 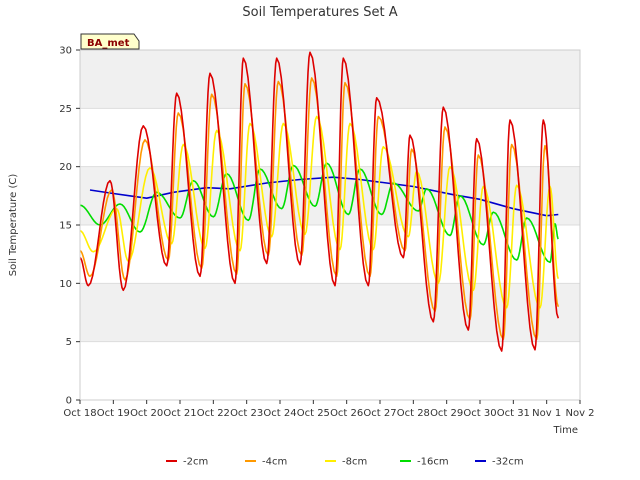 What do you see at coordinates (279, 413) in the screenshot?
I see `x-tick-label: Oct 24` at bounding box center [279, 413].